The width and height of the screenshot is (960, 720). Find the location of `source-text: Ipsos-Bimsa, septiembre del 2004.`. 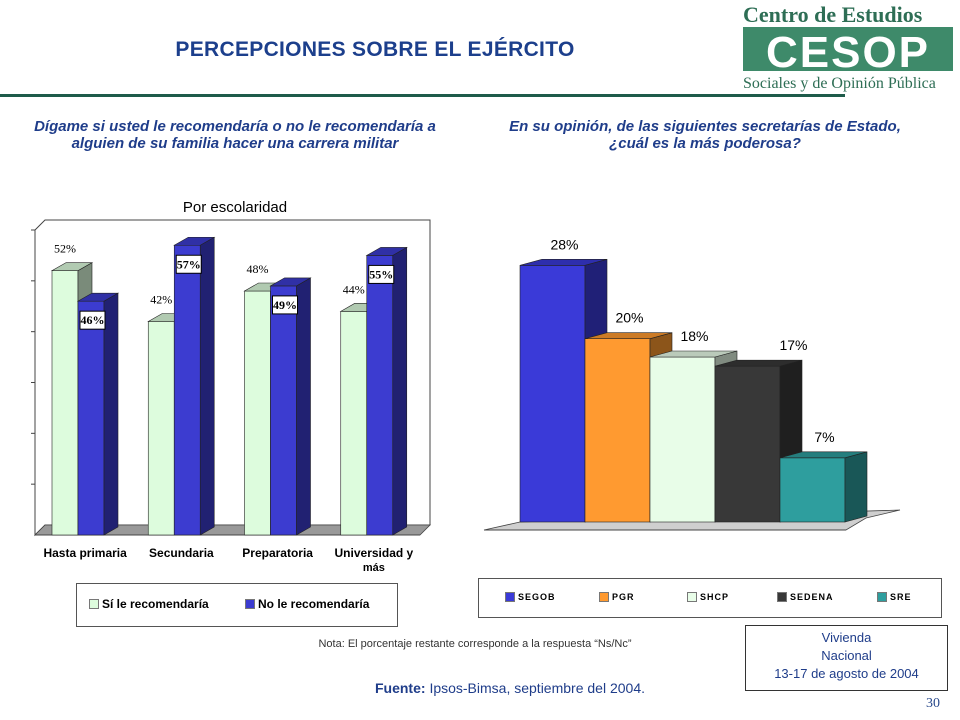

source-text: Ipsos-Bimsa, septiembre del 2004. is located at coordinates (537, 688).